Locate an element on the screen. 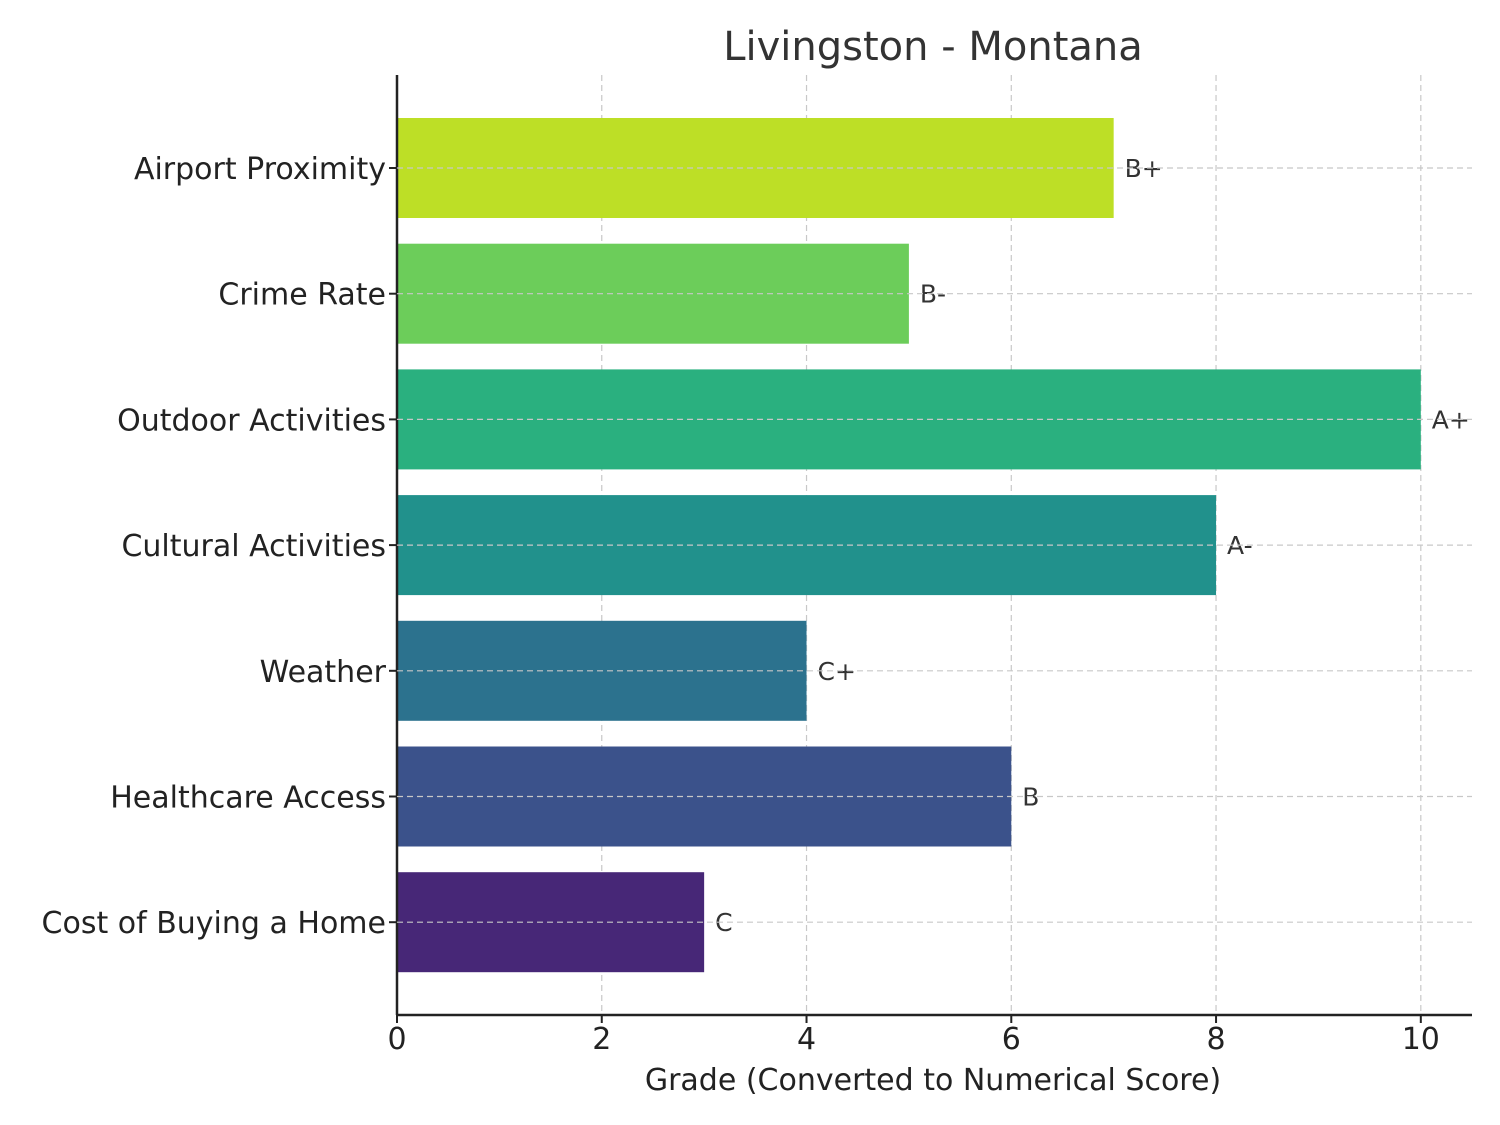 This screenshot has width=1500, height=1125. category-label: Crime Rate is located at coordinates (302, 295).